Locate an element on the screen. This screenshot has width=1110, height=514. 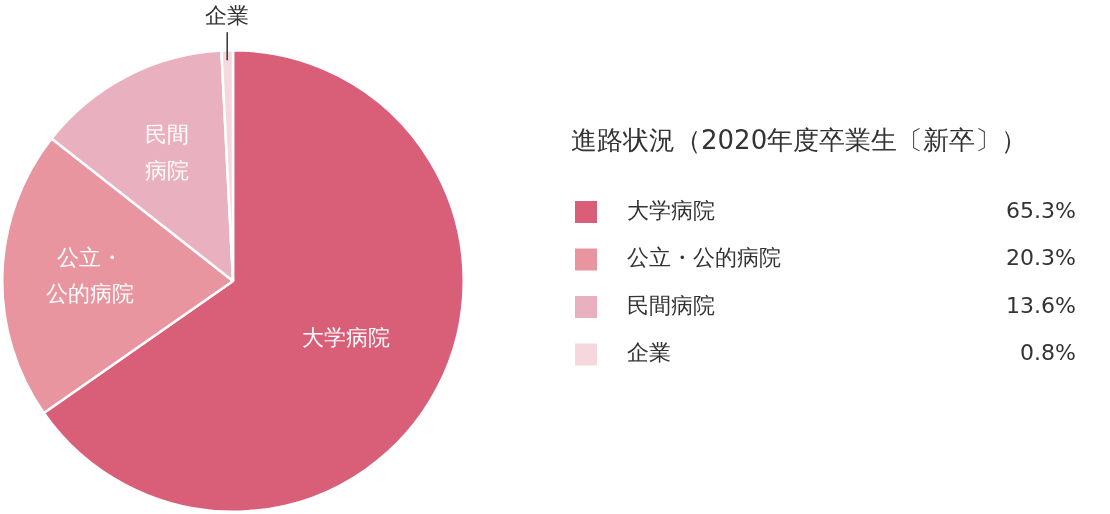
slice-label: 大学病院 is located at coordinates (345, 338).